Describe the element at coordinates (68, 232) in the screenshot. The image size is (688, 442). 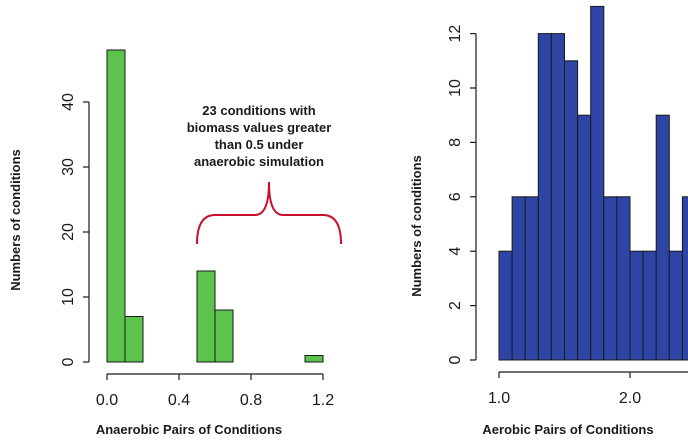
I see `left-y-tick-label: 20` at that location.